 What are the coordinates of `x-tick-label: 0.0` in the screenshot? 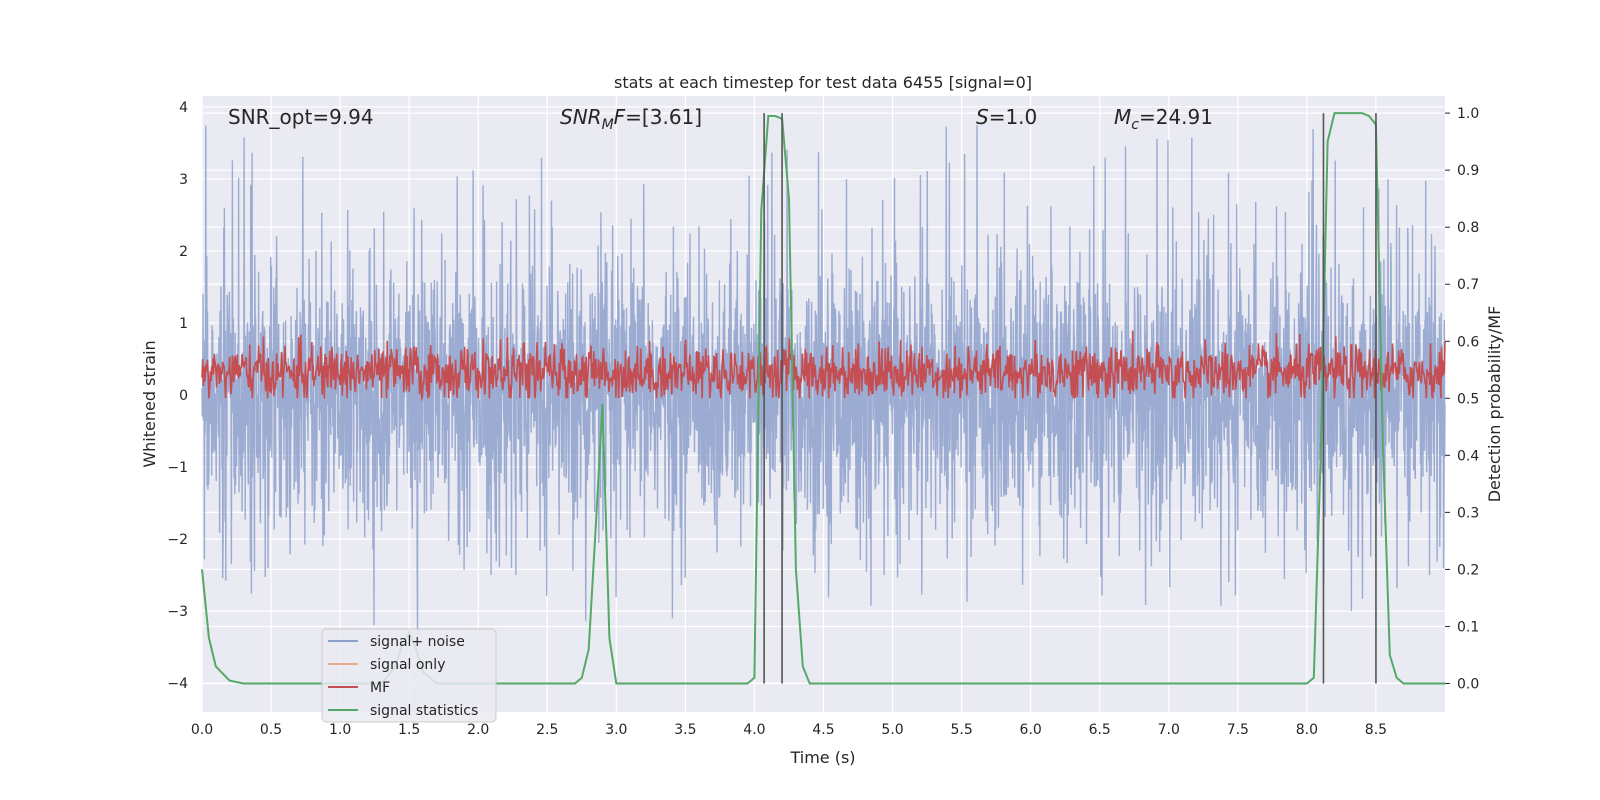 It's located at (202, 730).